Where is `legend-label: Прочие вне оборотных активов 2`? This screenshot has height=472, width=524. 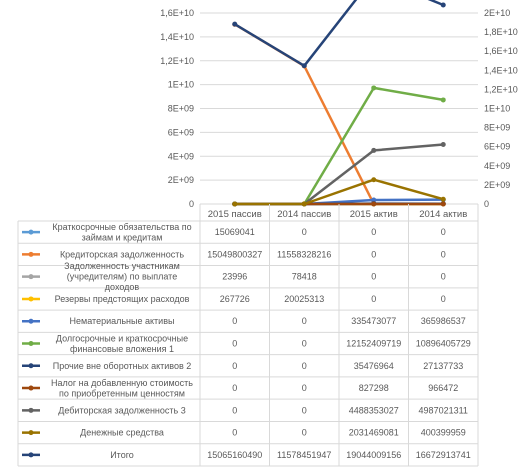
legend-label: Прочие вне оборотных активов 2 is located at coordinates (122, 366).